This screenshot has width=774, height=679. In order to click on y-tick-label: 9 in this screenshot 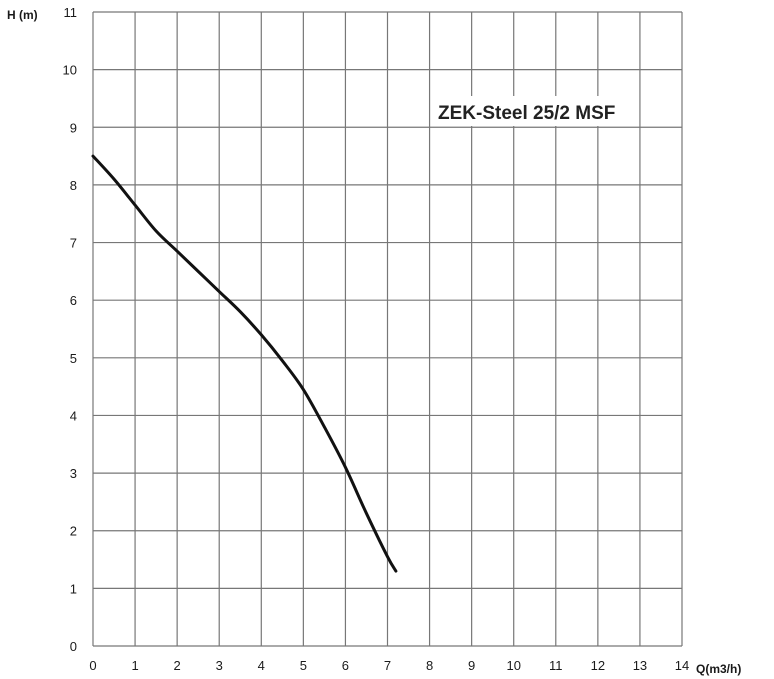, I will do `click(73, 127)`.